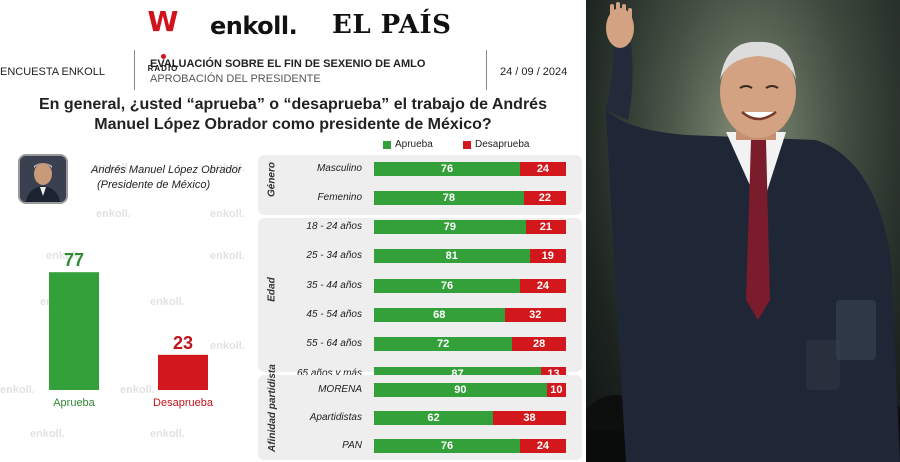 The image size is (900, 462). What do you see at coordinates (43, 179) in the screenshot?
I see `president-avatar` at bounding box center [43, 179].